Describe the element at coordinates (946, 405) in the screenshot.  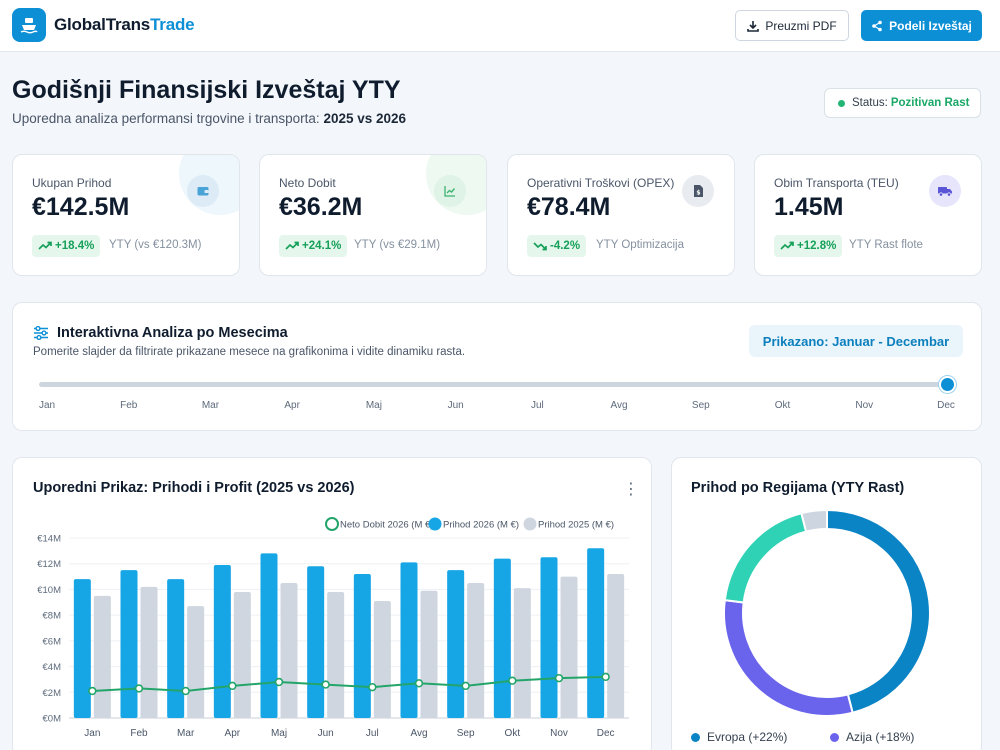
I see `month-label: Dec` at that location.